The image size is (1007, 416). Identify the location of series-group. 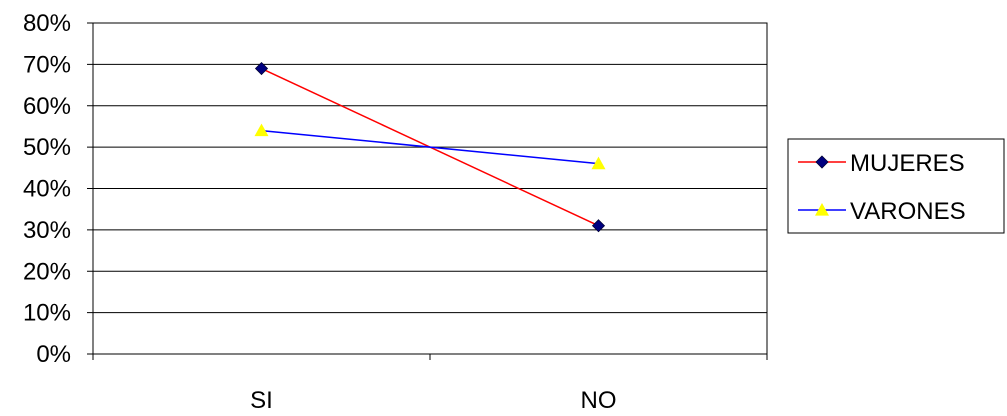
(430, 147).